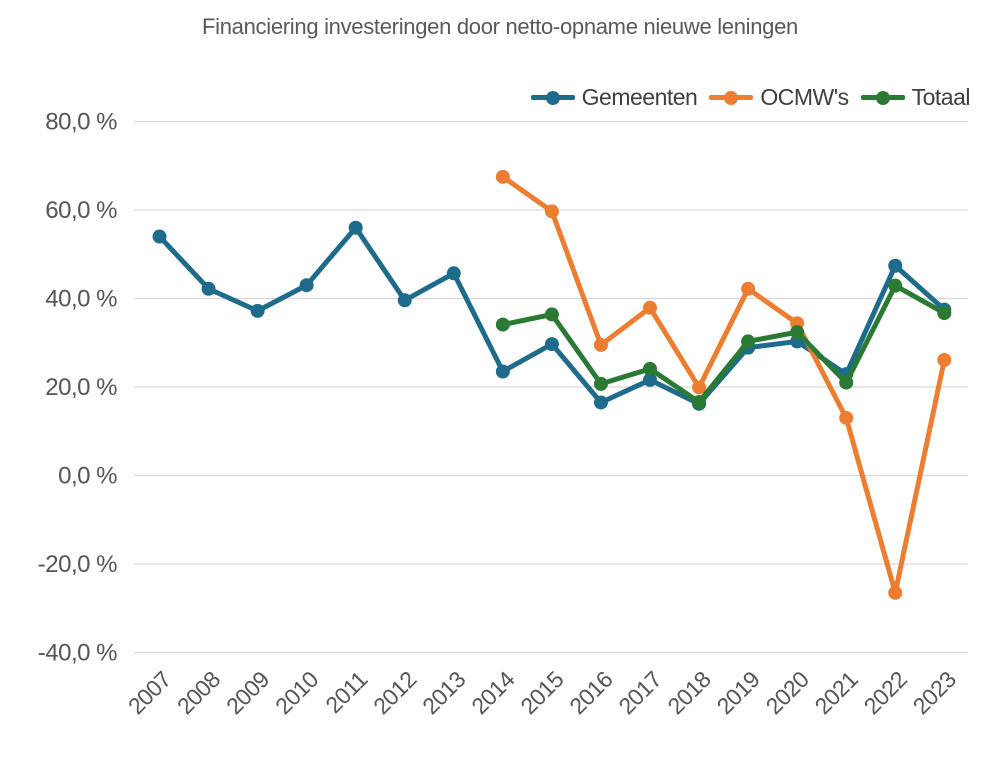 This screenshot has height=764, width=1000. Describe the element at coordinates (394, 692) in the screenshot. I see `x-tick-label: 2012` at that location.